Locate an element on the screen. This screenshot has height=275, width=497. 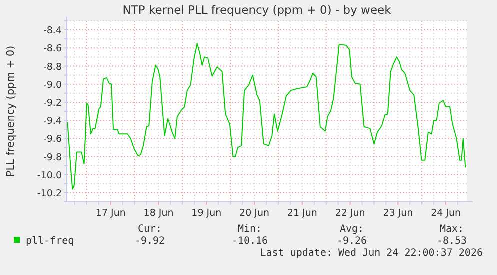
text: Last update: Wed Jun 24 22:00:37 2026 is located at coordinates (371, 253).